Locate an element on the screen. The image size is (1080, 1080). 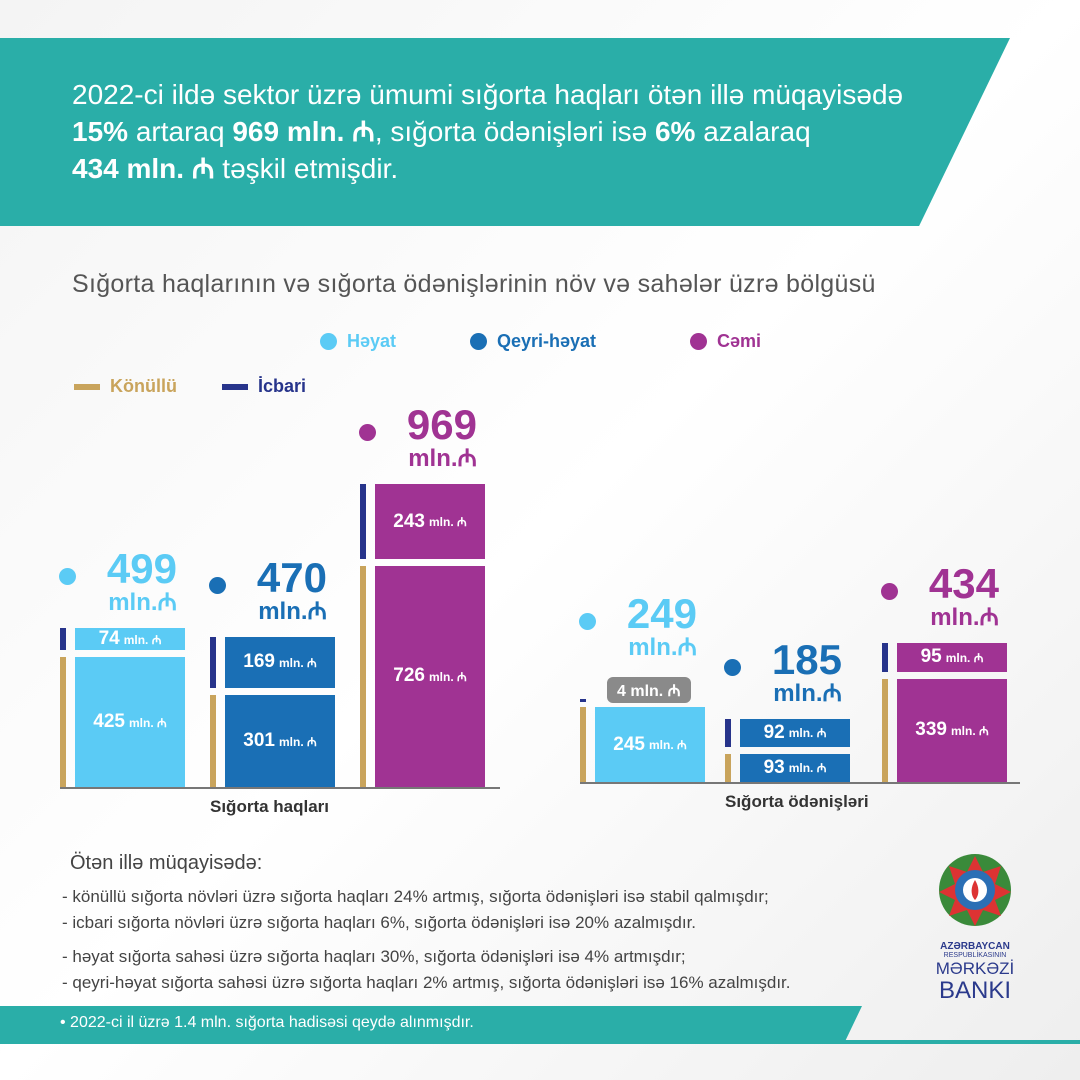
total-value: 249 is located at coordinates (661, 614).